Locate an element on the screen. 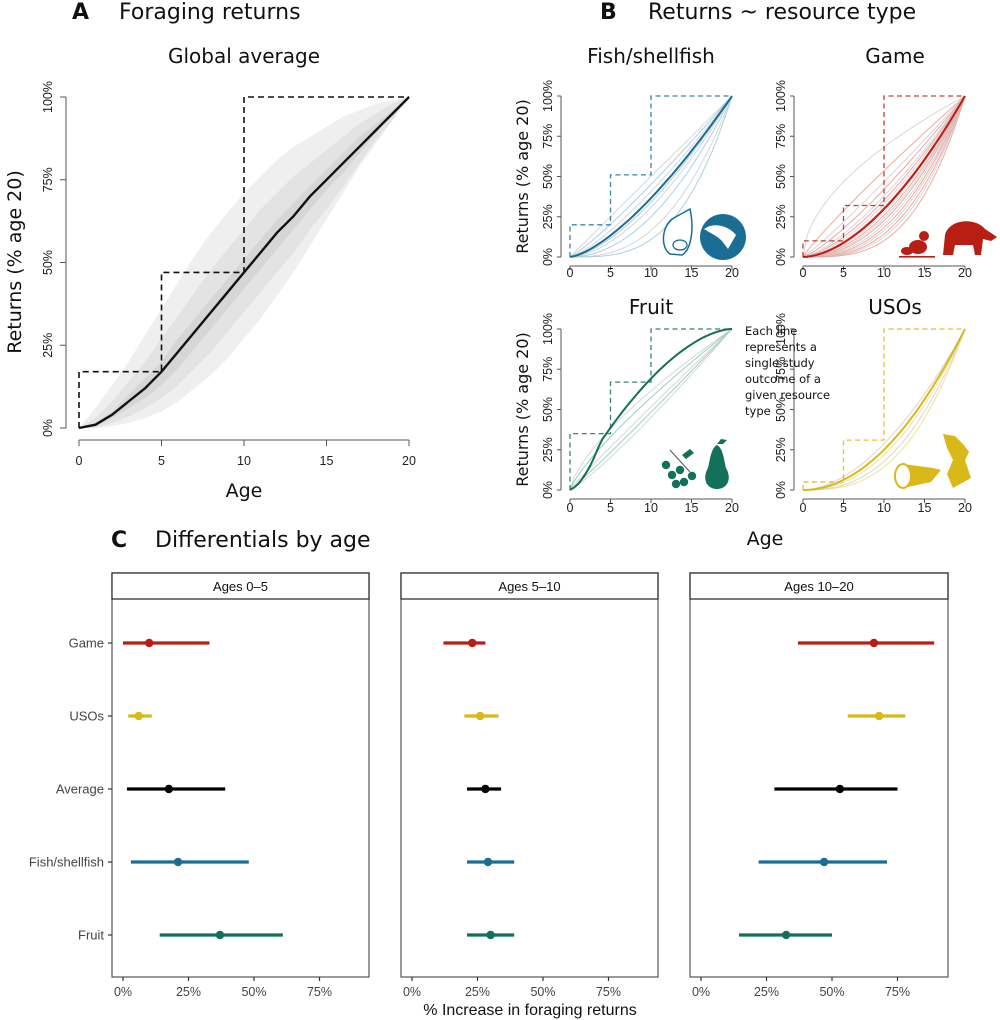  shell-opening is located at coordinates (680, 245).